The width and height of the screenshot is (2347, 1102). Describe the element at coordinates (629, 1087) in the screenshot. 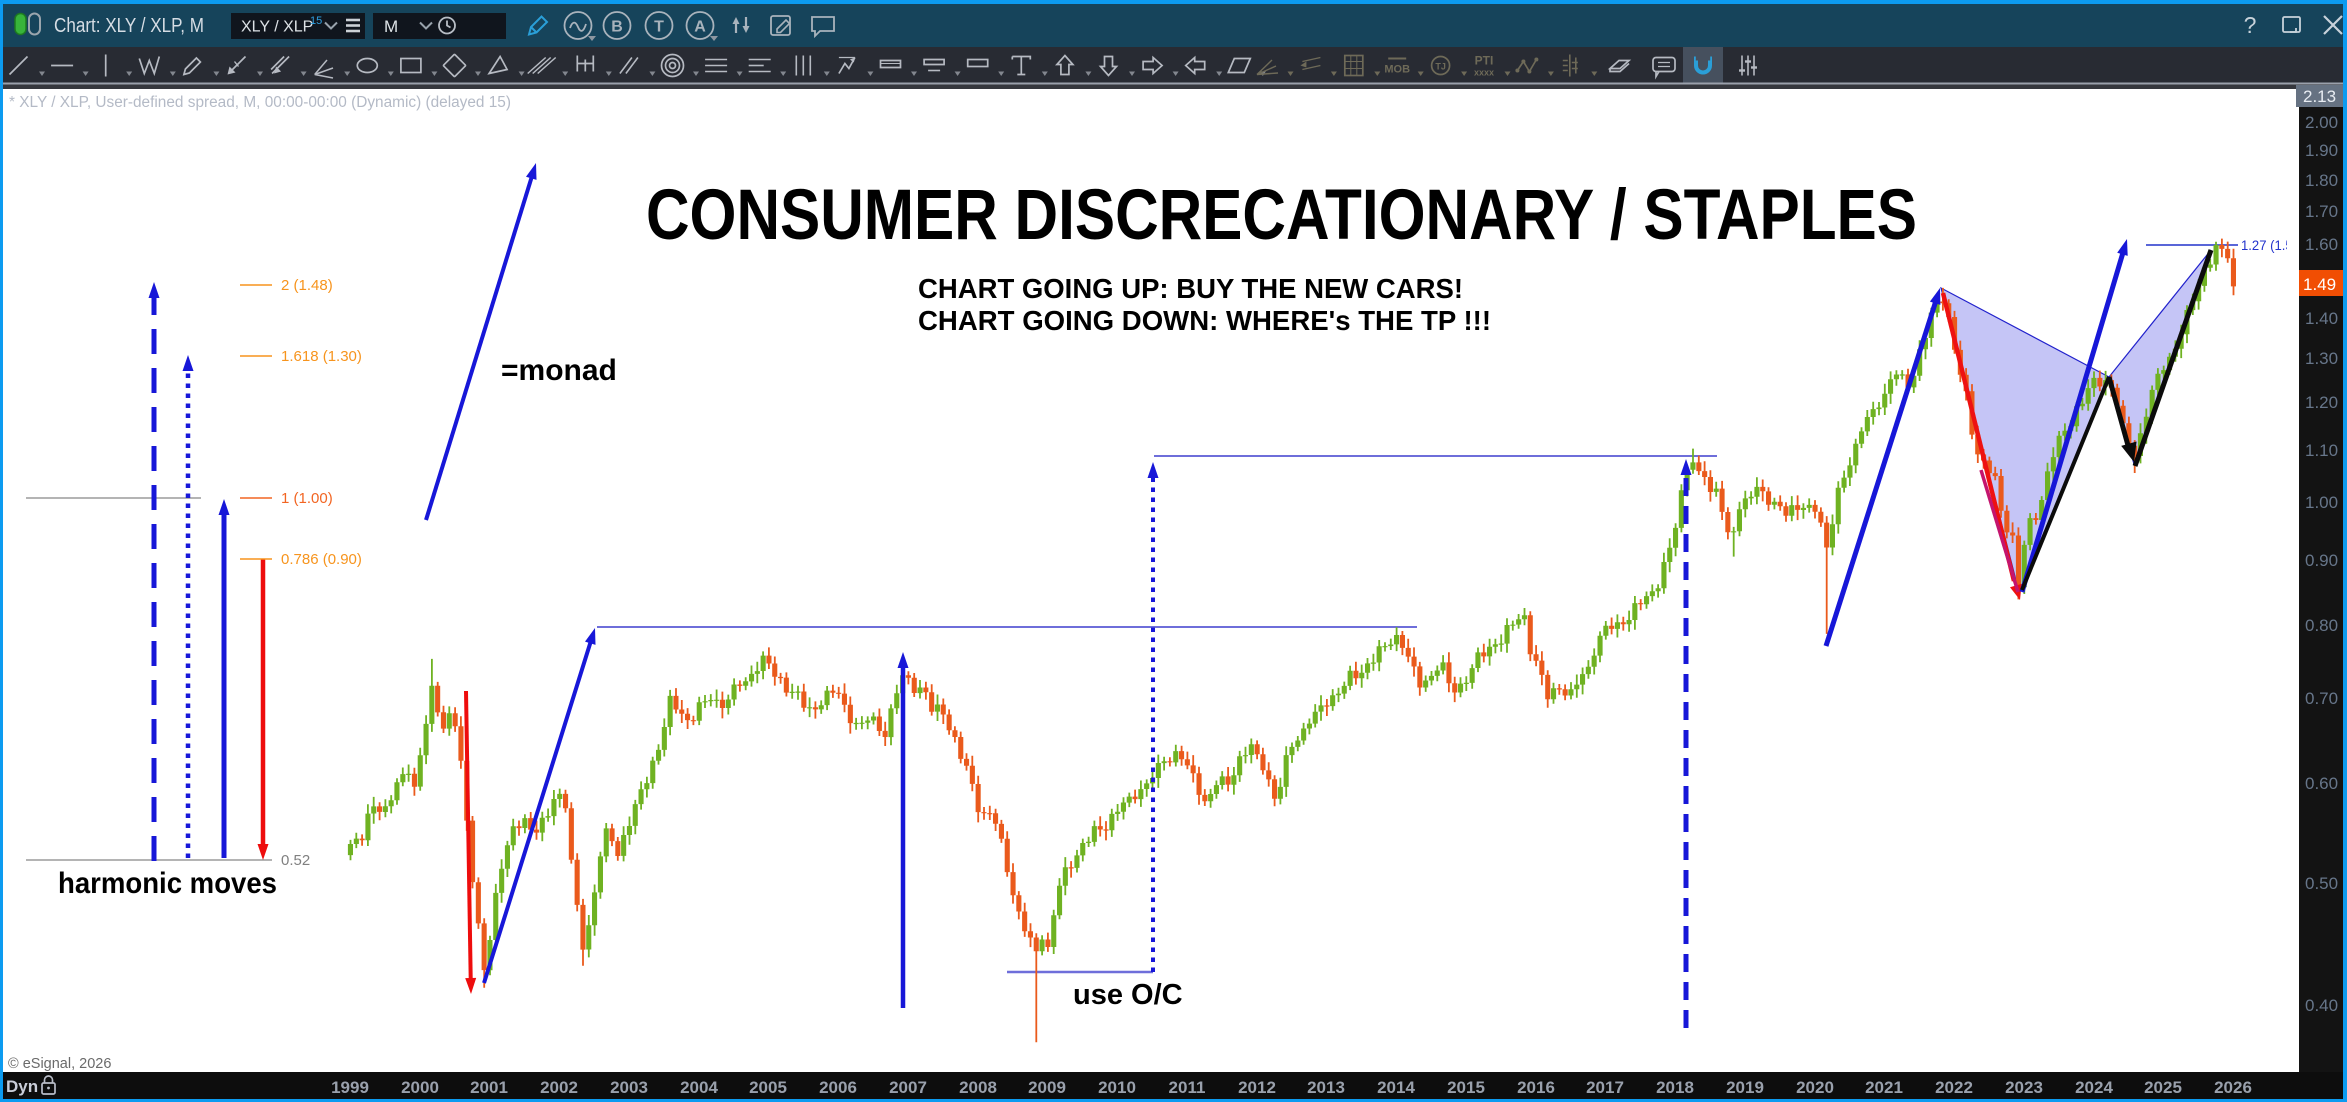

I see `svg-text: 2003` at that location.